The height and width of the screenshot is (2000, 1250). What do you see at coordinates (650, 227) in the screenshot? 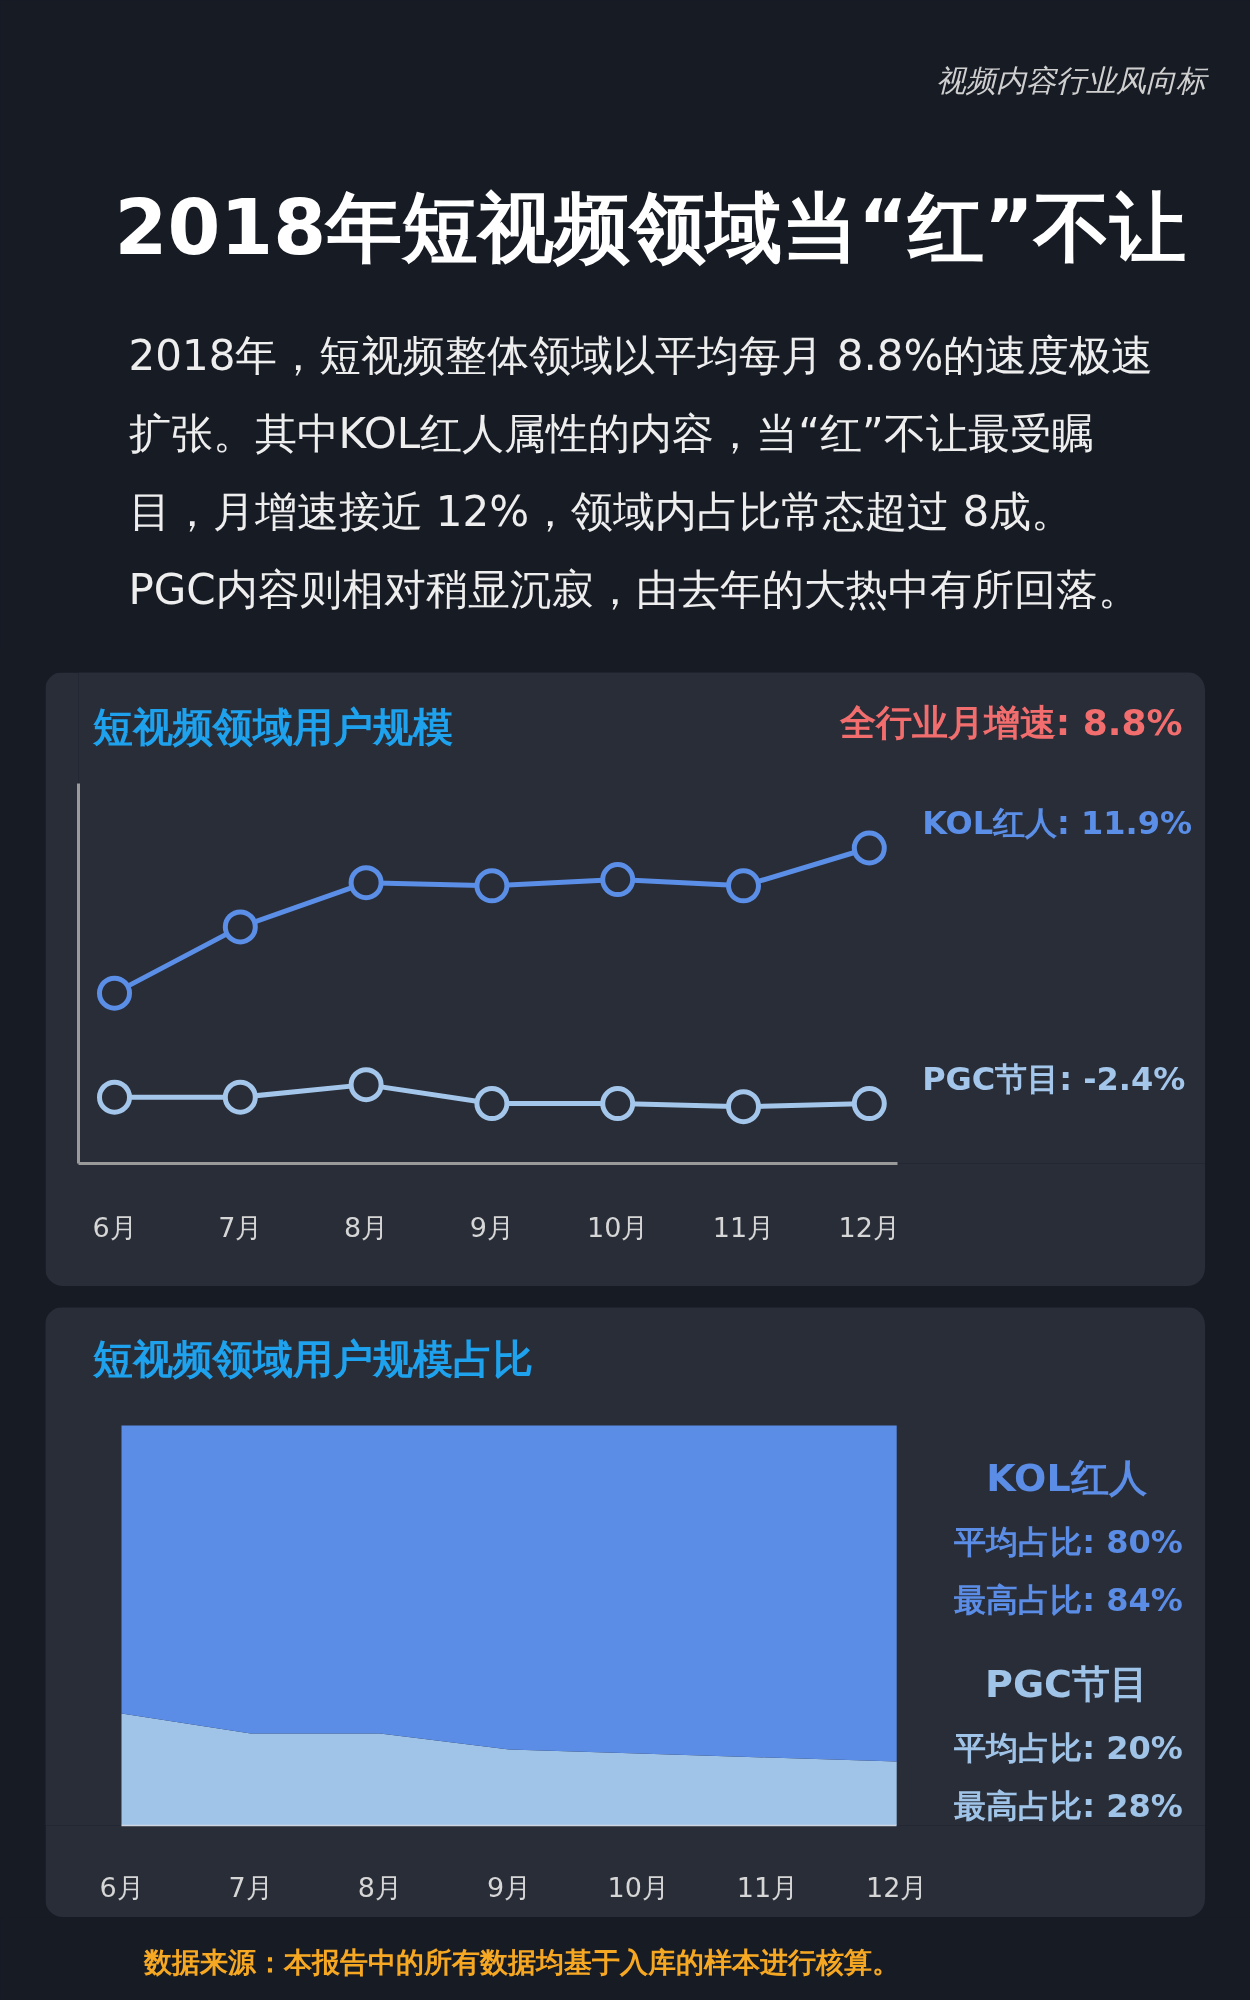
I see `text: 2018年短视频领域当“红”不让` at bounding box center [650, 227].